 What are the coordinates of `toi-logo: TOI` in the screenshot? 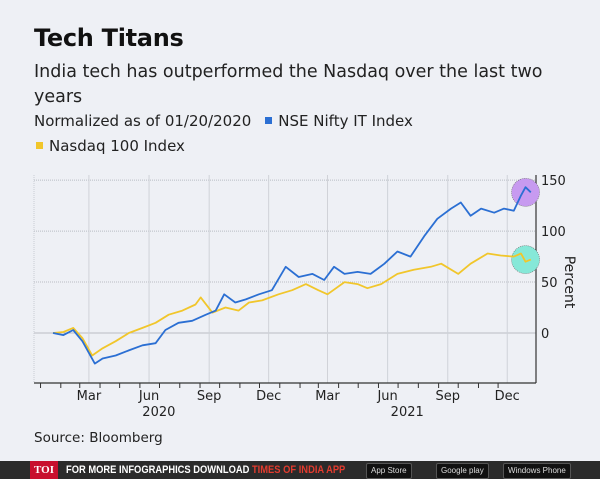 It's located at (44, 470).